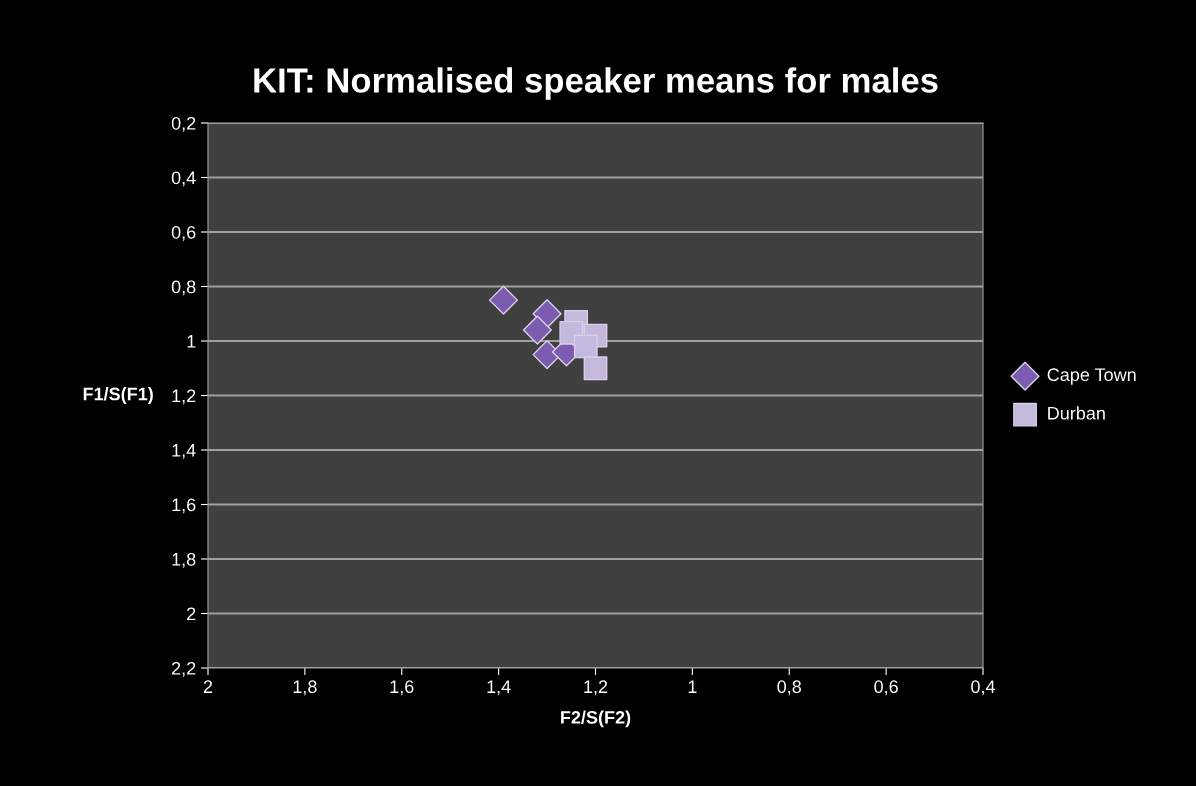 The height and width of the screenshot is (786, 1196). I want to click on x-tick-label: 1,6, so click(402, 688).